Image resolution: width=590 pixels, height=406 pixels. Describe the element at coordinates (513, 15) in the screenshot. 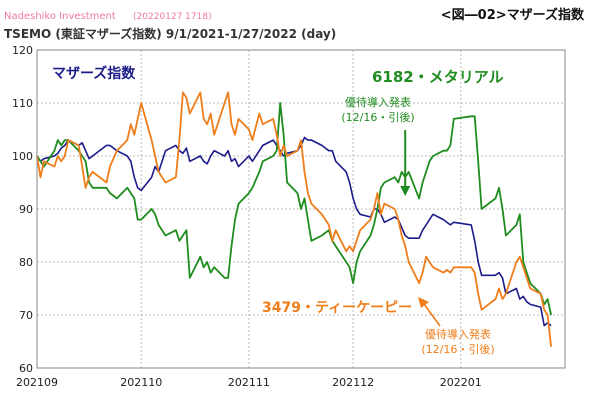

I see `figure-title: <図―02>マザーズ指数` at that location.